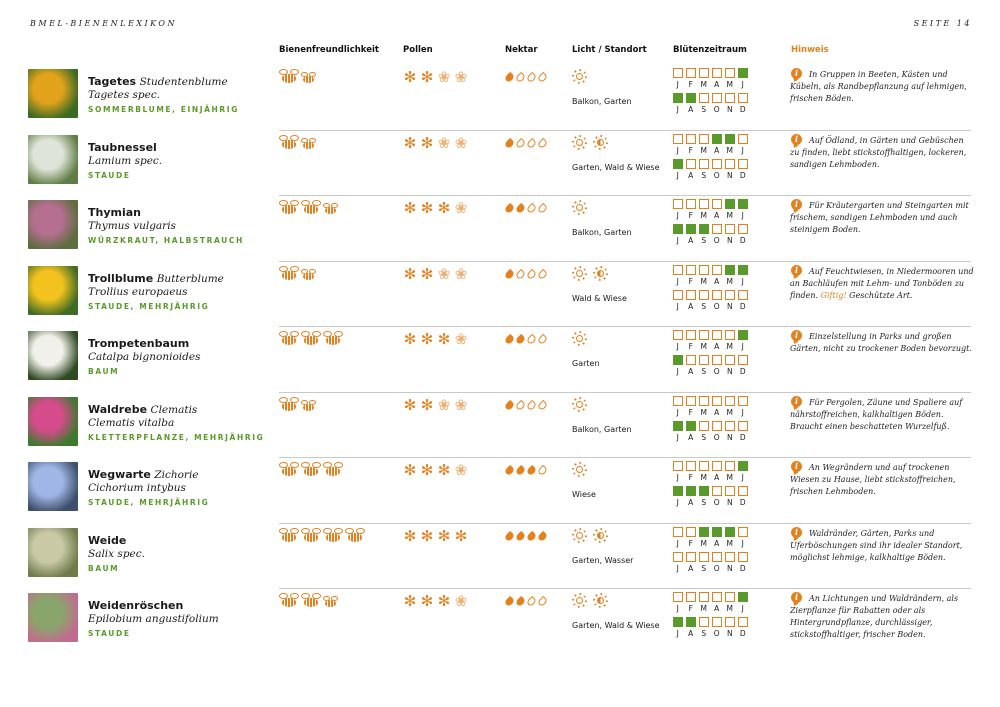 The image size is (1000, 707). Describe the element at coordinates (833, 295) in the screenshot. I see `hint-warning: Giftig!` at that location.